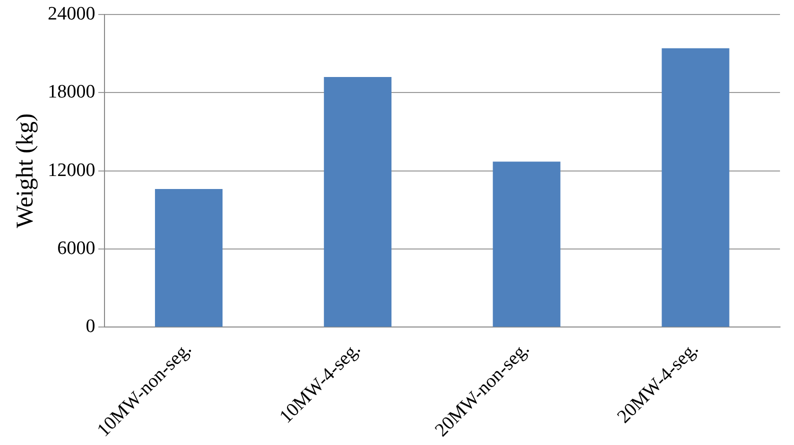 The width and height of the screenshot is (794, 445). Describe the element at coordinates (72, 13) in the screenshot. I see `y-tick-label: 24000` at that location.